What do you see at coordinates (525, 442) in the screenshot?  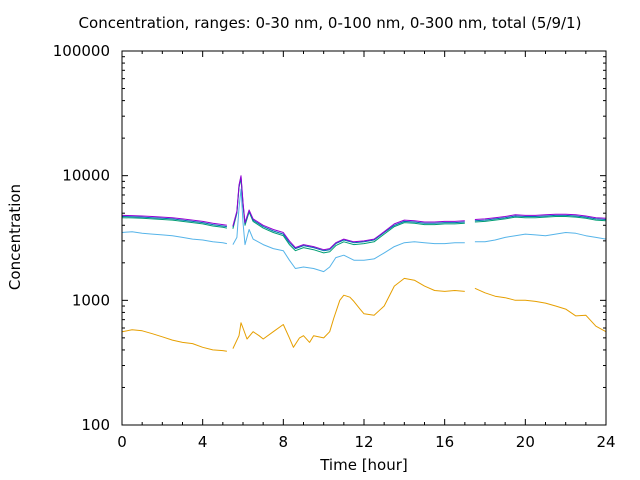 I see `x-tick-label: 20` at bounding box center [525, 442].